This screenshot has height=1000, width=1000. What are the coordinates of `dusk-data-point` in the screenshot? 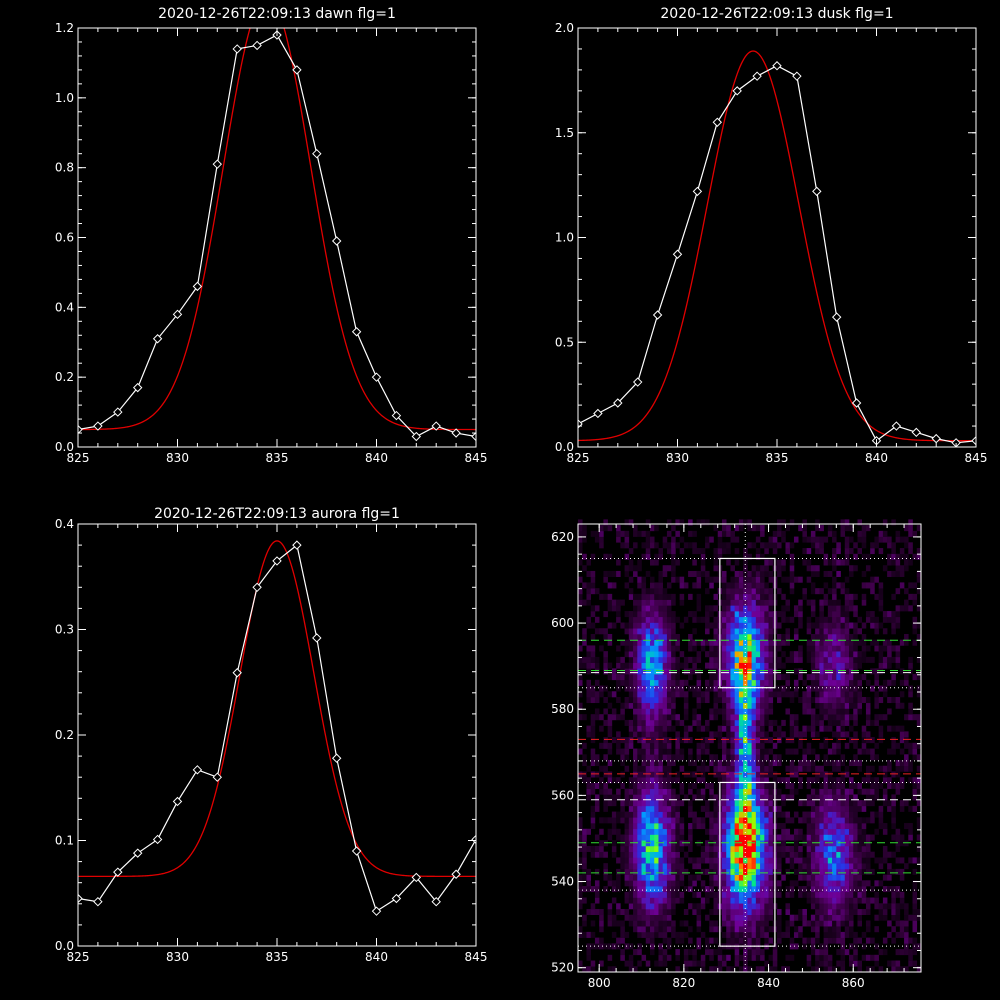 It's located at (757, 76).